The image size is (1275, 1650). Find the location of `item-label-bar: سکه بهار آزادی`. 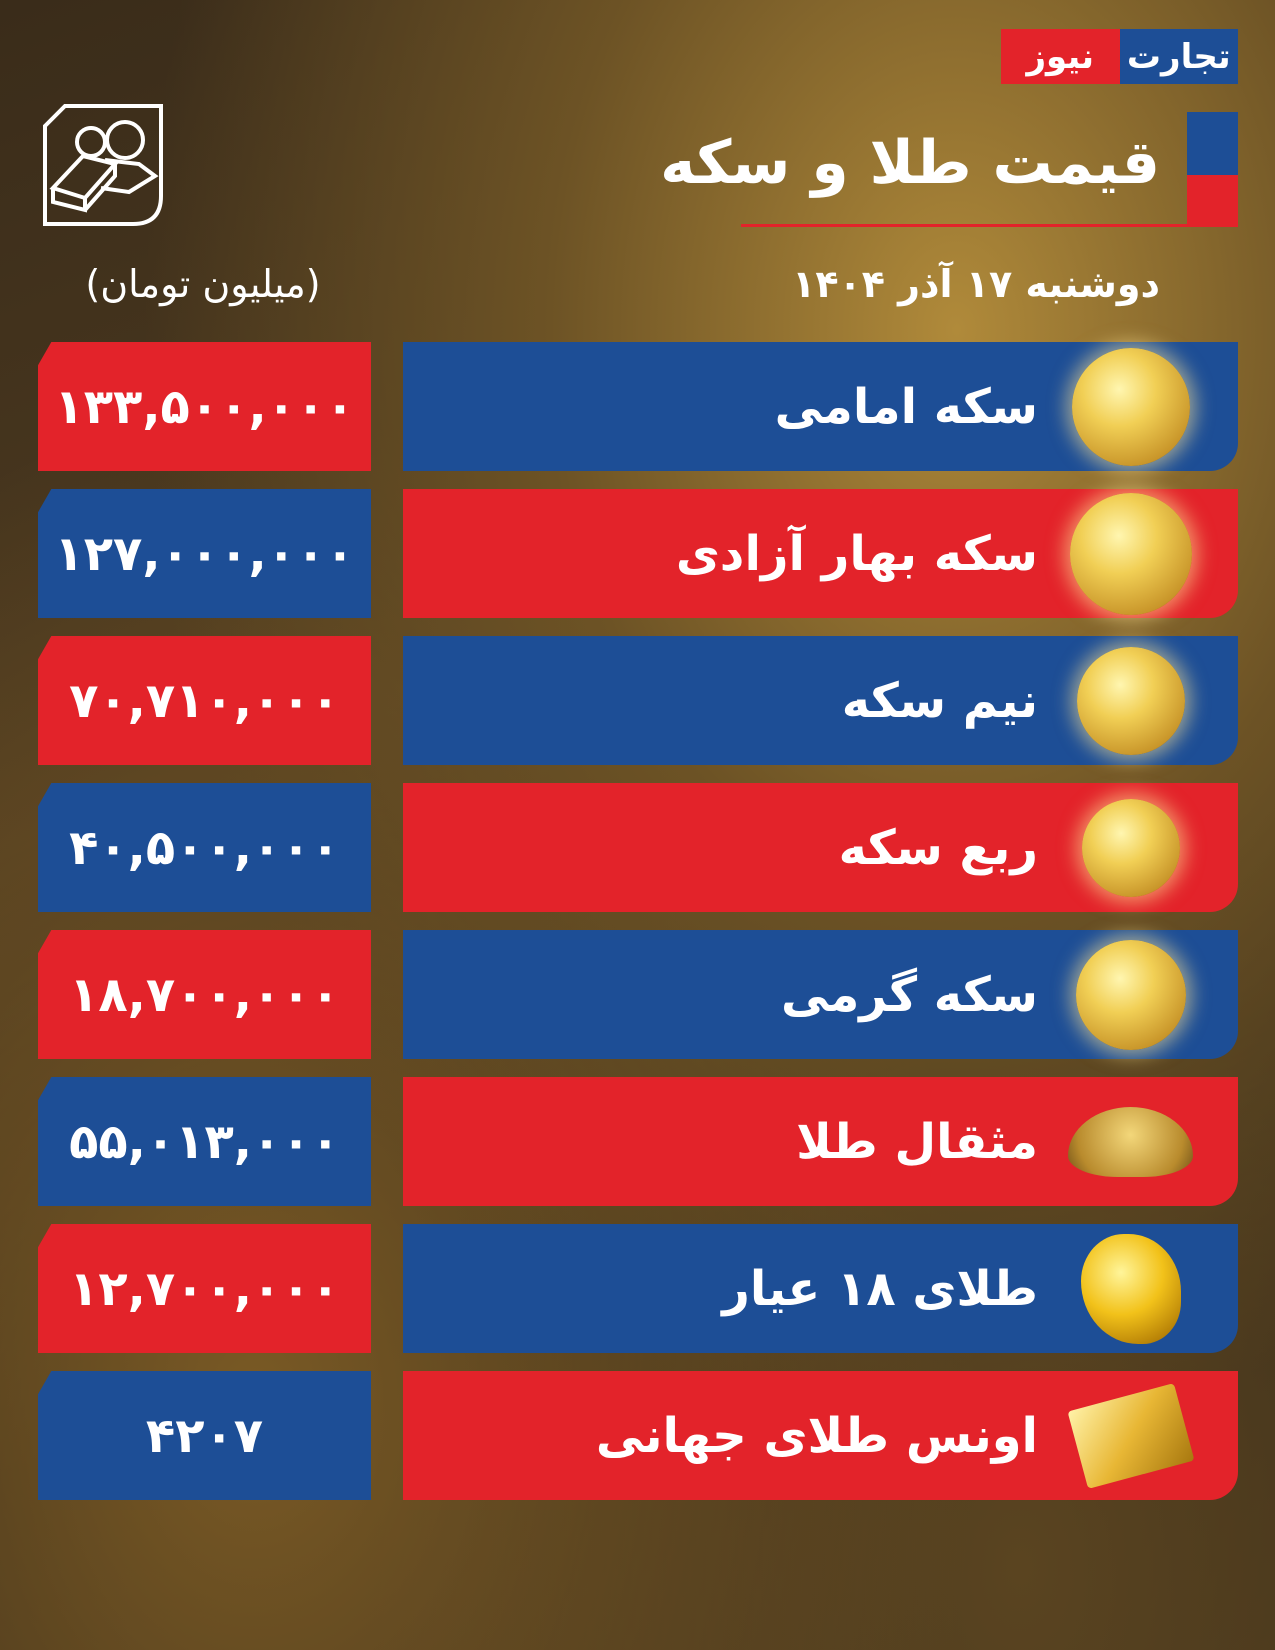

item-label-bar: سکه بهار آزادی is located at coordinates (820, 553).